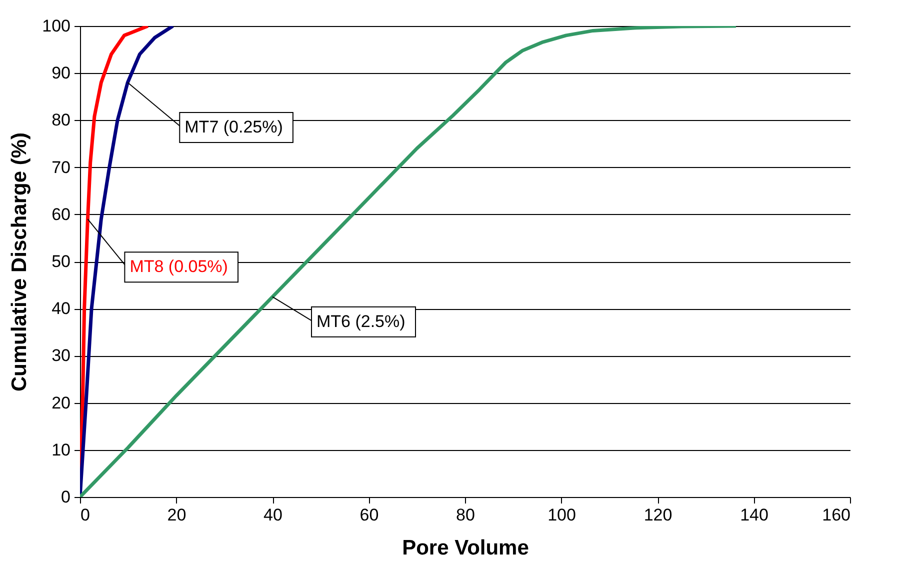  I want to click on y-tick-label: 90, so click(61, 73).